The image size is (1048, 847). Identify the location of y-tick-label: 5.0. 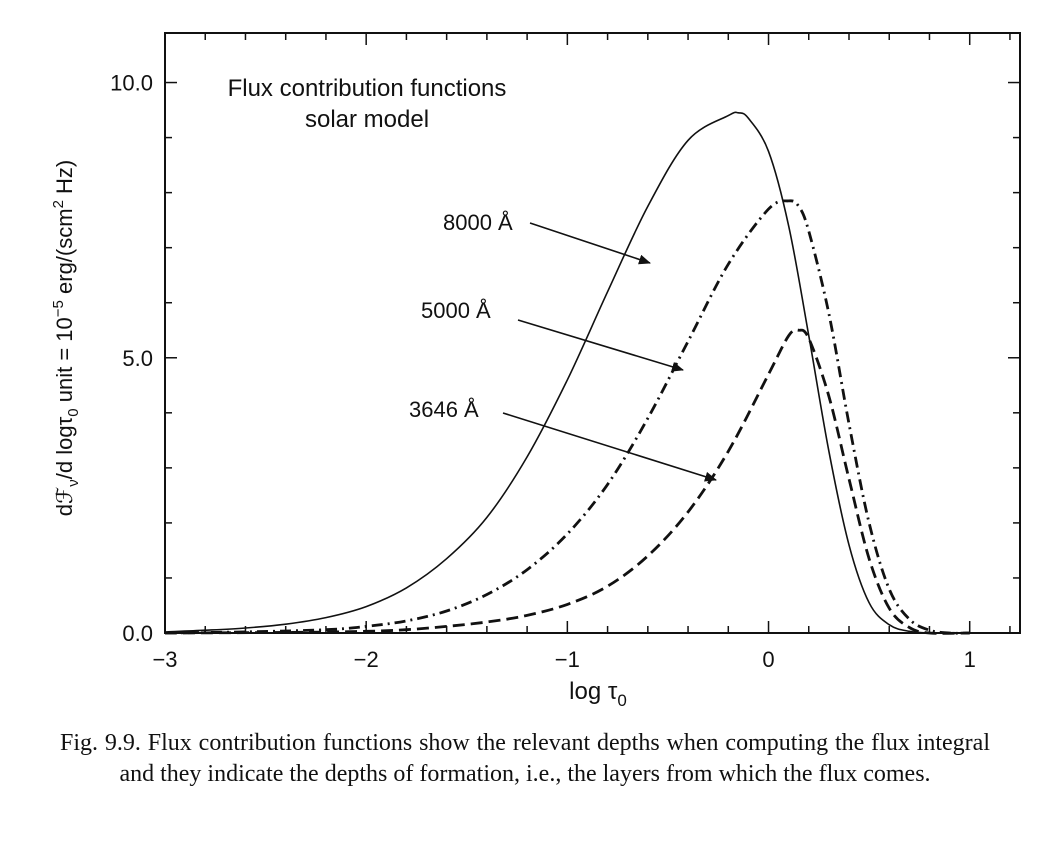
(137, 358).